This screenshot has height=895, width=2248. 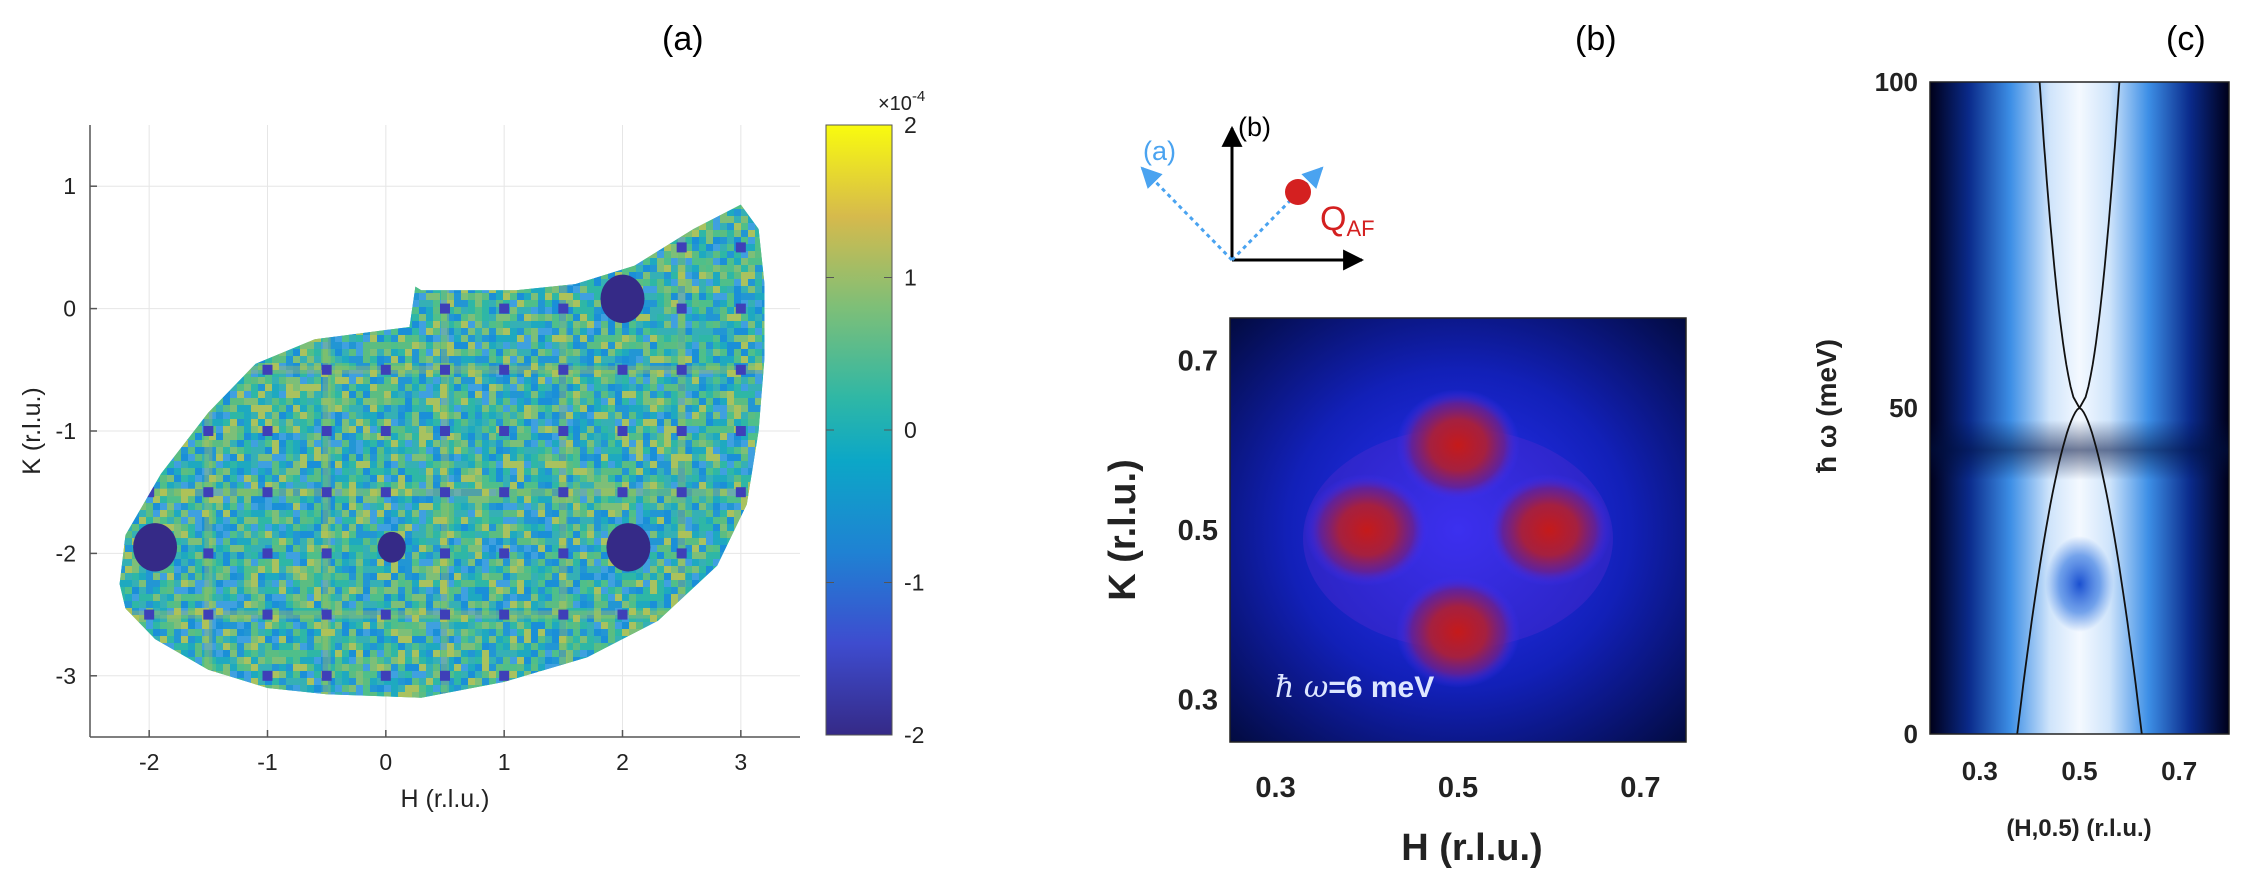 What do you see at coordinates (1826, 406) in the screenshot?
I see `panel-c-ylabel: ħ ω (meV)` at bounding box center [1826, 406].